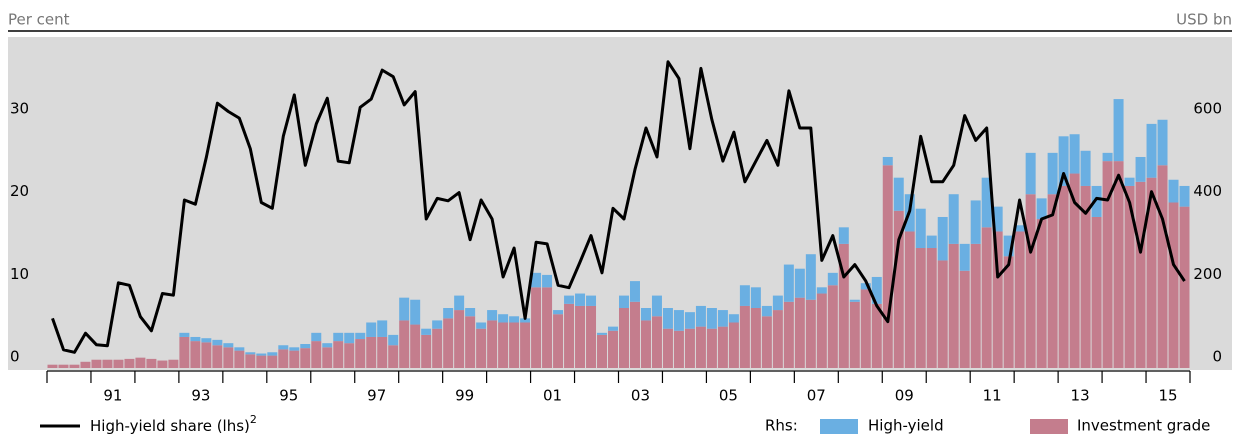 Image resolution: width=1239 pixels, height=437 pixels. What do you see at coordinates (904, 396) in the screenshot?
I see `x-tick-label: 09` at bounding box center [904, 396].